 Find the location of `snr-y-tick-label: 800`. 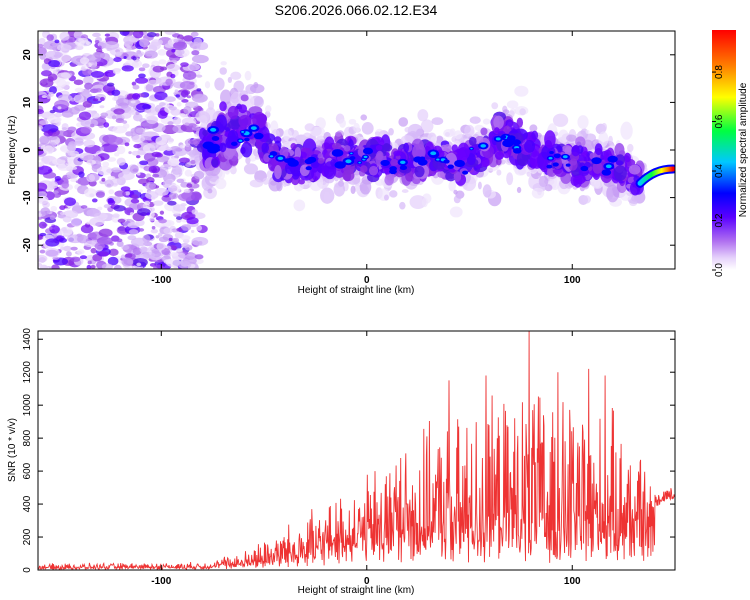

snr-y-tick-label: 800 is located at coordinates (27, 437).